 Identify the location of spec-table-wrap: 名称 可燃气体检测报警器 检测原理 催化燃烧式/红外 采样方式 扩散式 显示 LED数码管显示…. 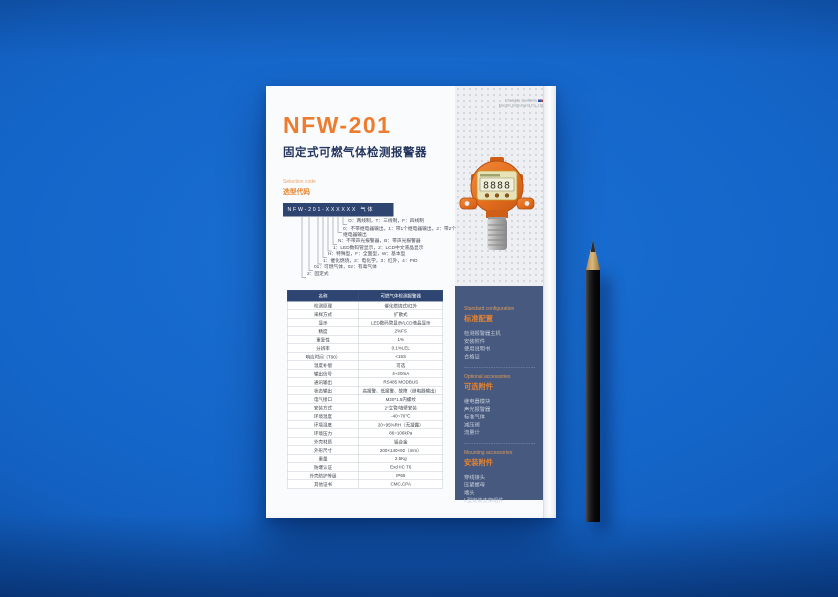
(367, 390).